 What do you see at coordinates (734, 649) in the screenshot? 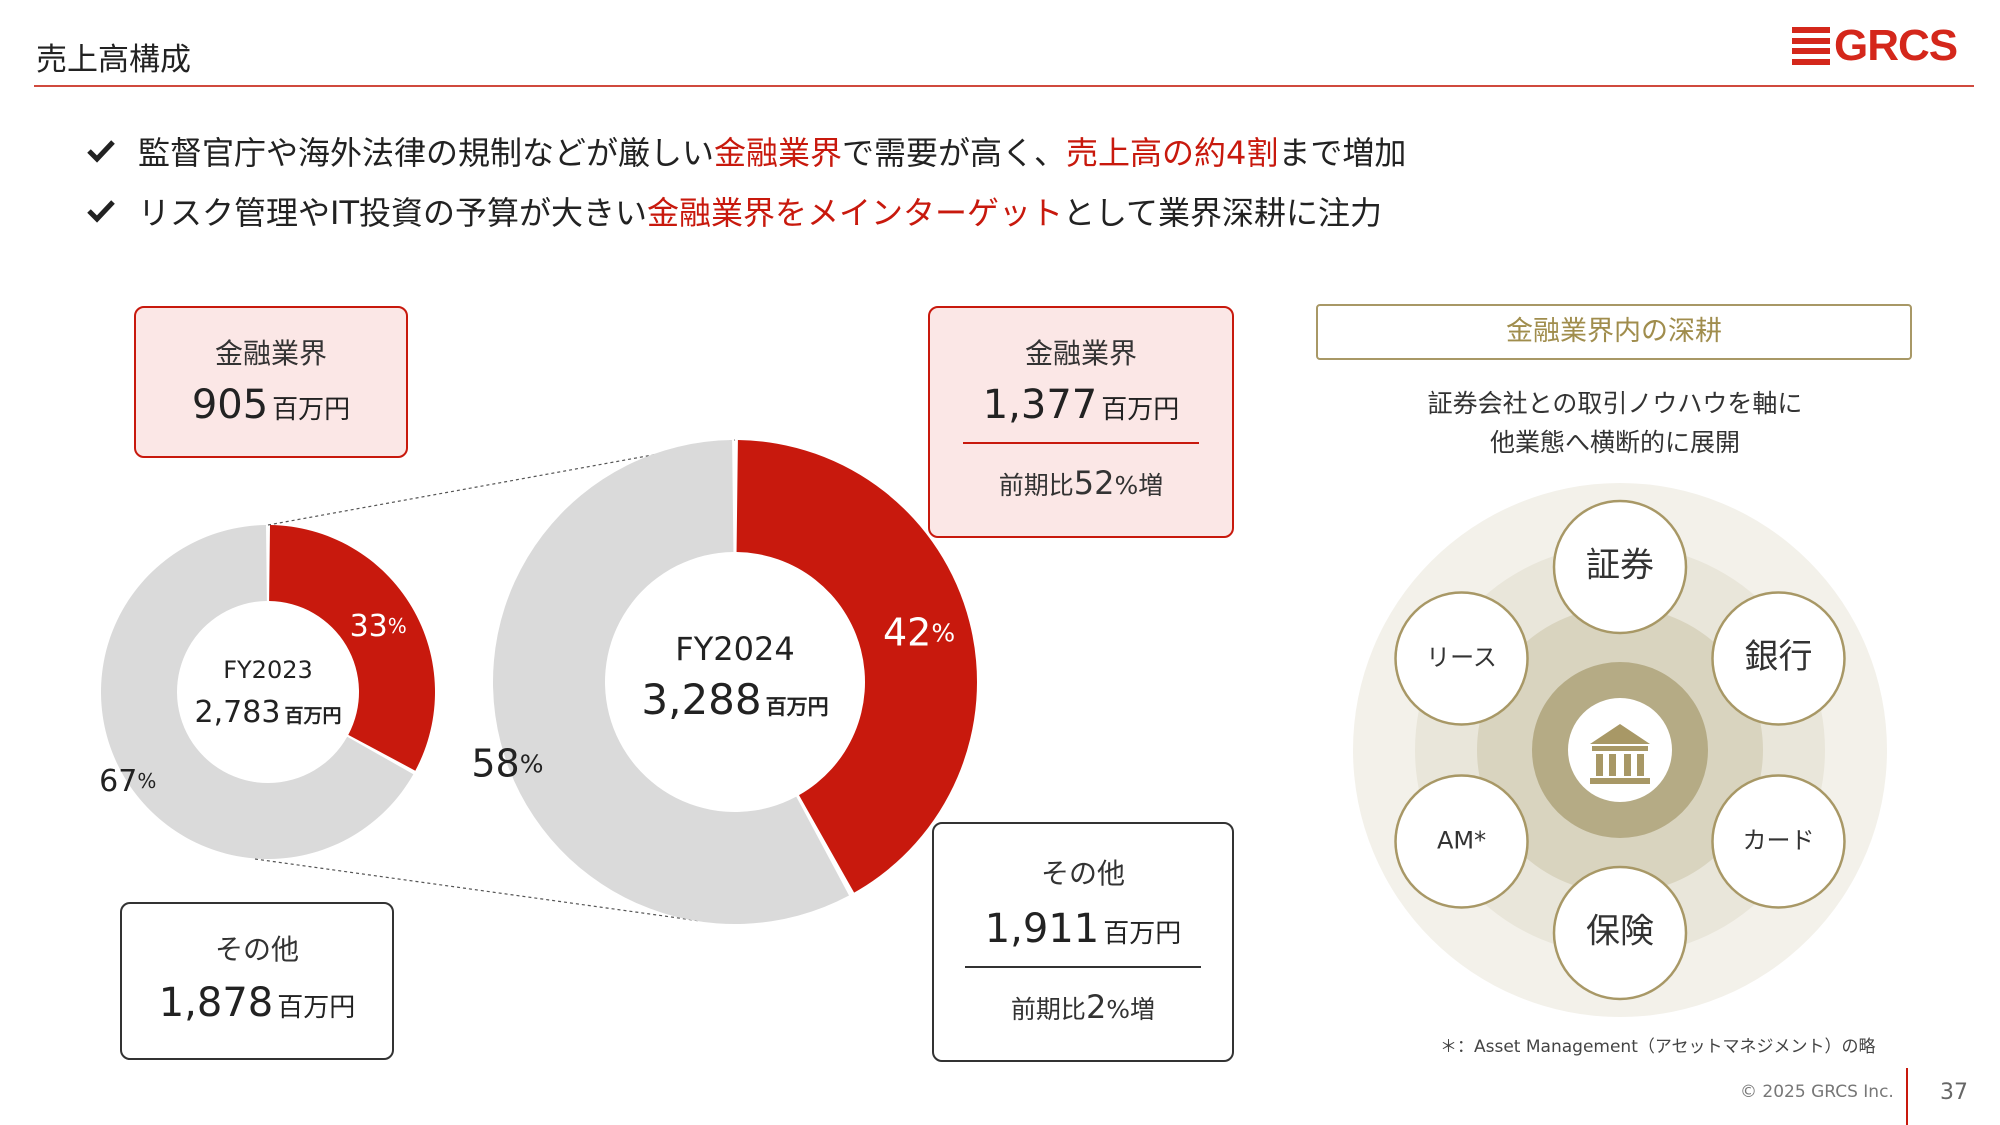
I see `center-title: FY2024` at bounding box center [734, 649].